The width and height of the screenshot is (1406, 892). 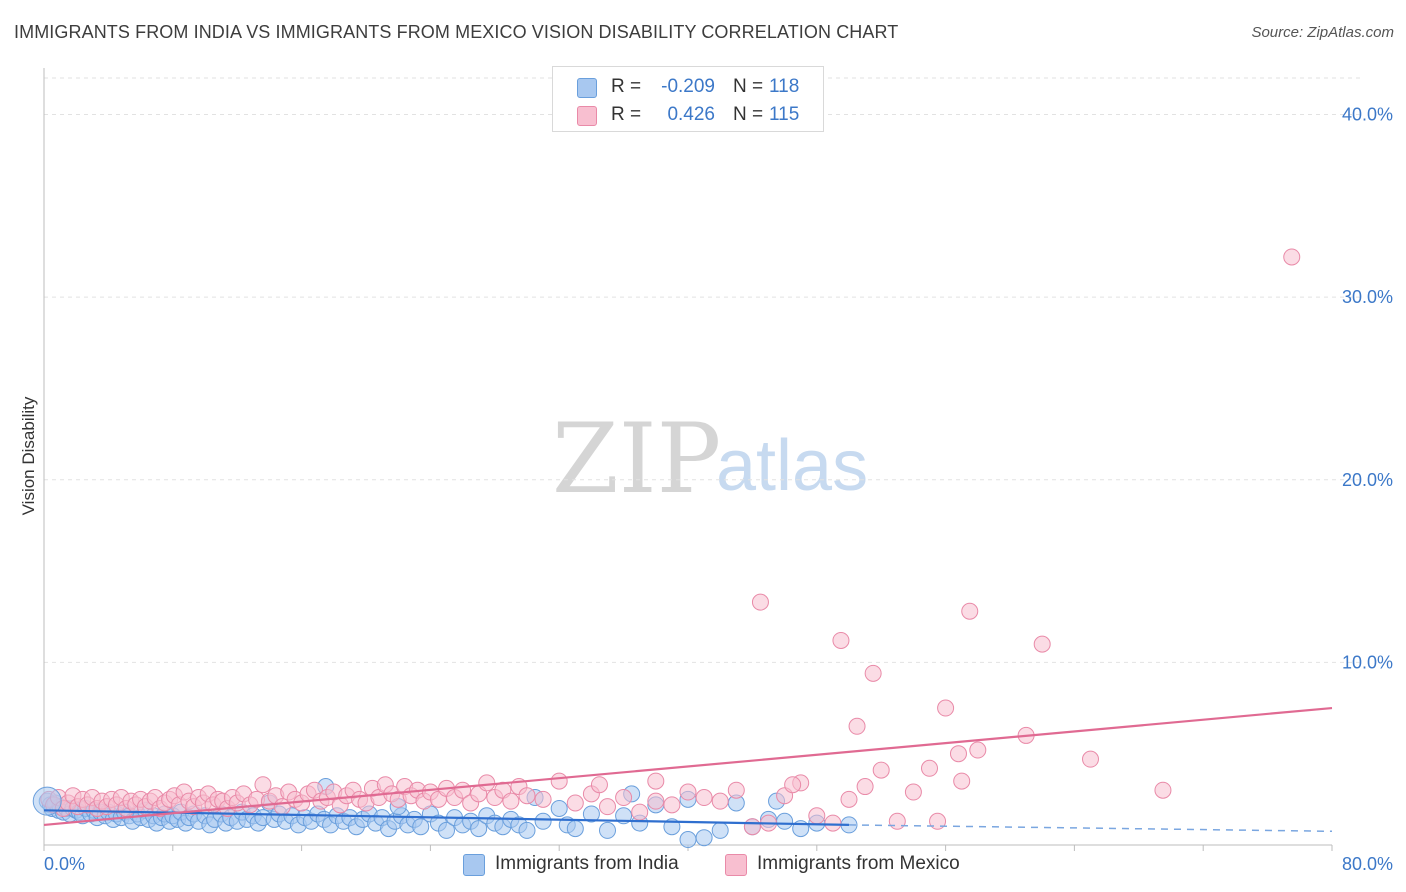 I want to click on india-r-value: -0.209, so click(x=688, y=86).